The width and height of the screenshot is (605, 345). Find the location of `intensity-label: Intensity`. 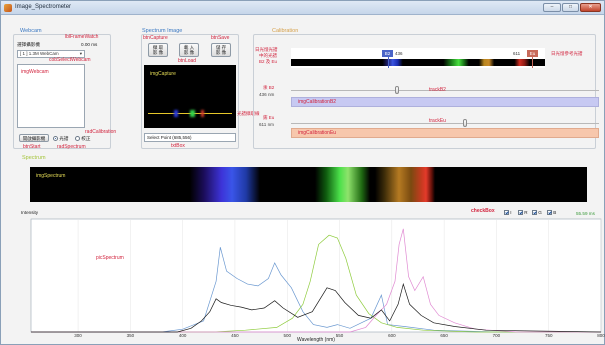

intensity-label: Intensity is located at coordinates (30, 212).